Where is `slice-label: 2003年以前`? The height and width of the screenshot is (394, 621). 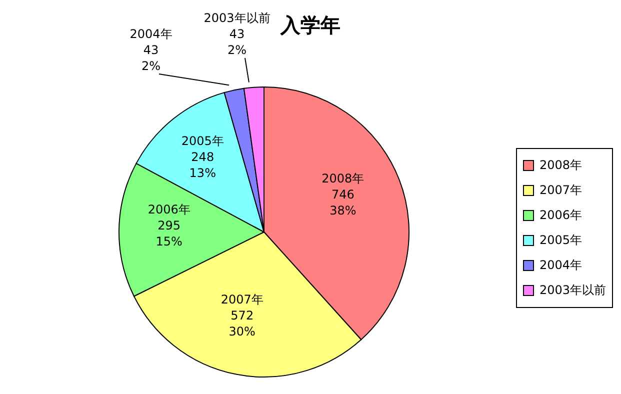
slice-label: 2003年以前 is located at coordinates (237, 18).